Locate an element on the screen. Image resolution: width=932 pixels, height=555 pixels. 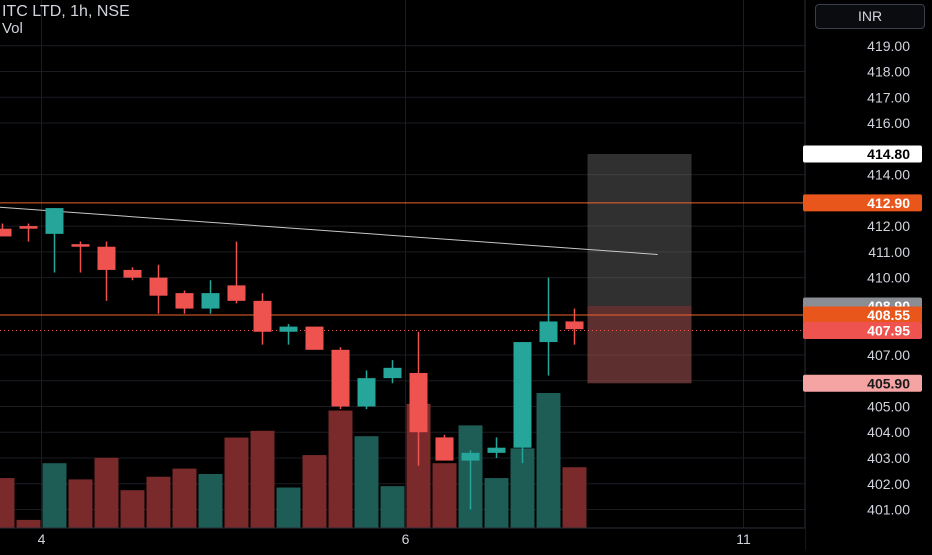
price-tick-label: 403.00 is located at coordinates (888, 458).